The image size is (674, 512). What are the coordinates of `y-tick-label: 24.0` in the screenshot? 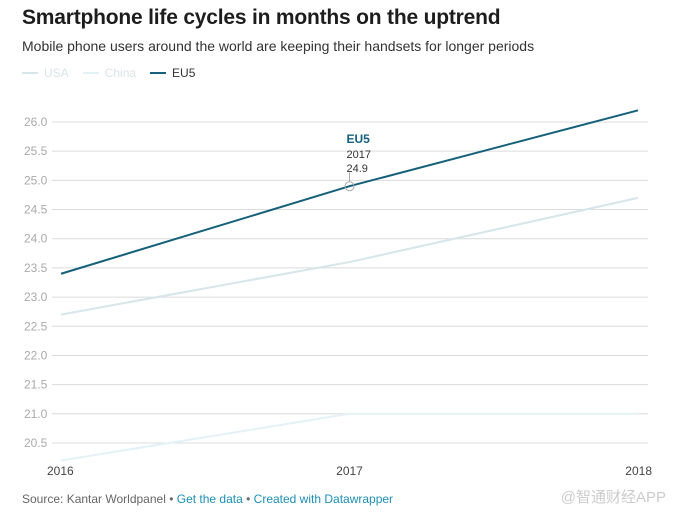 It's located at (36, 239).